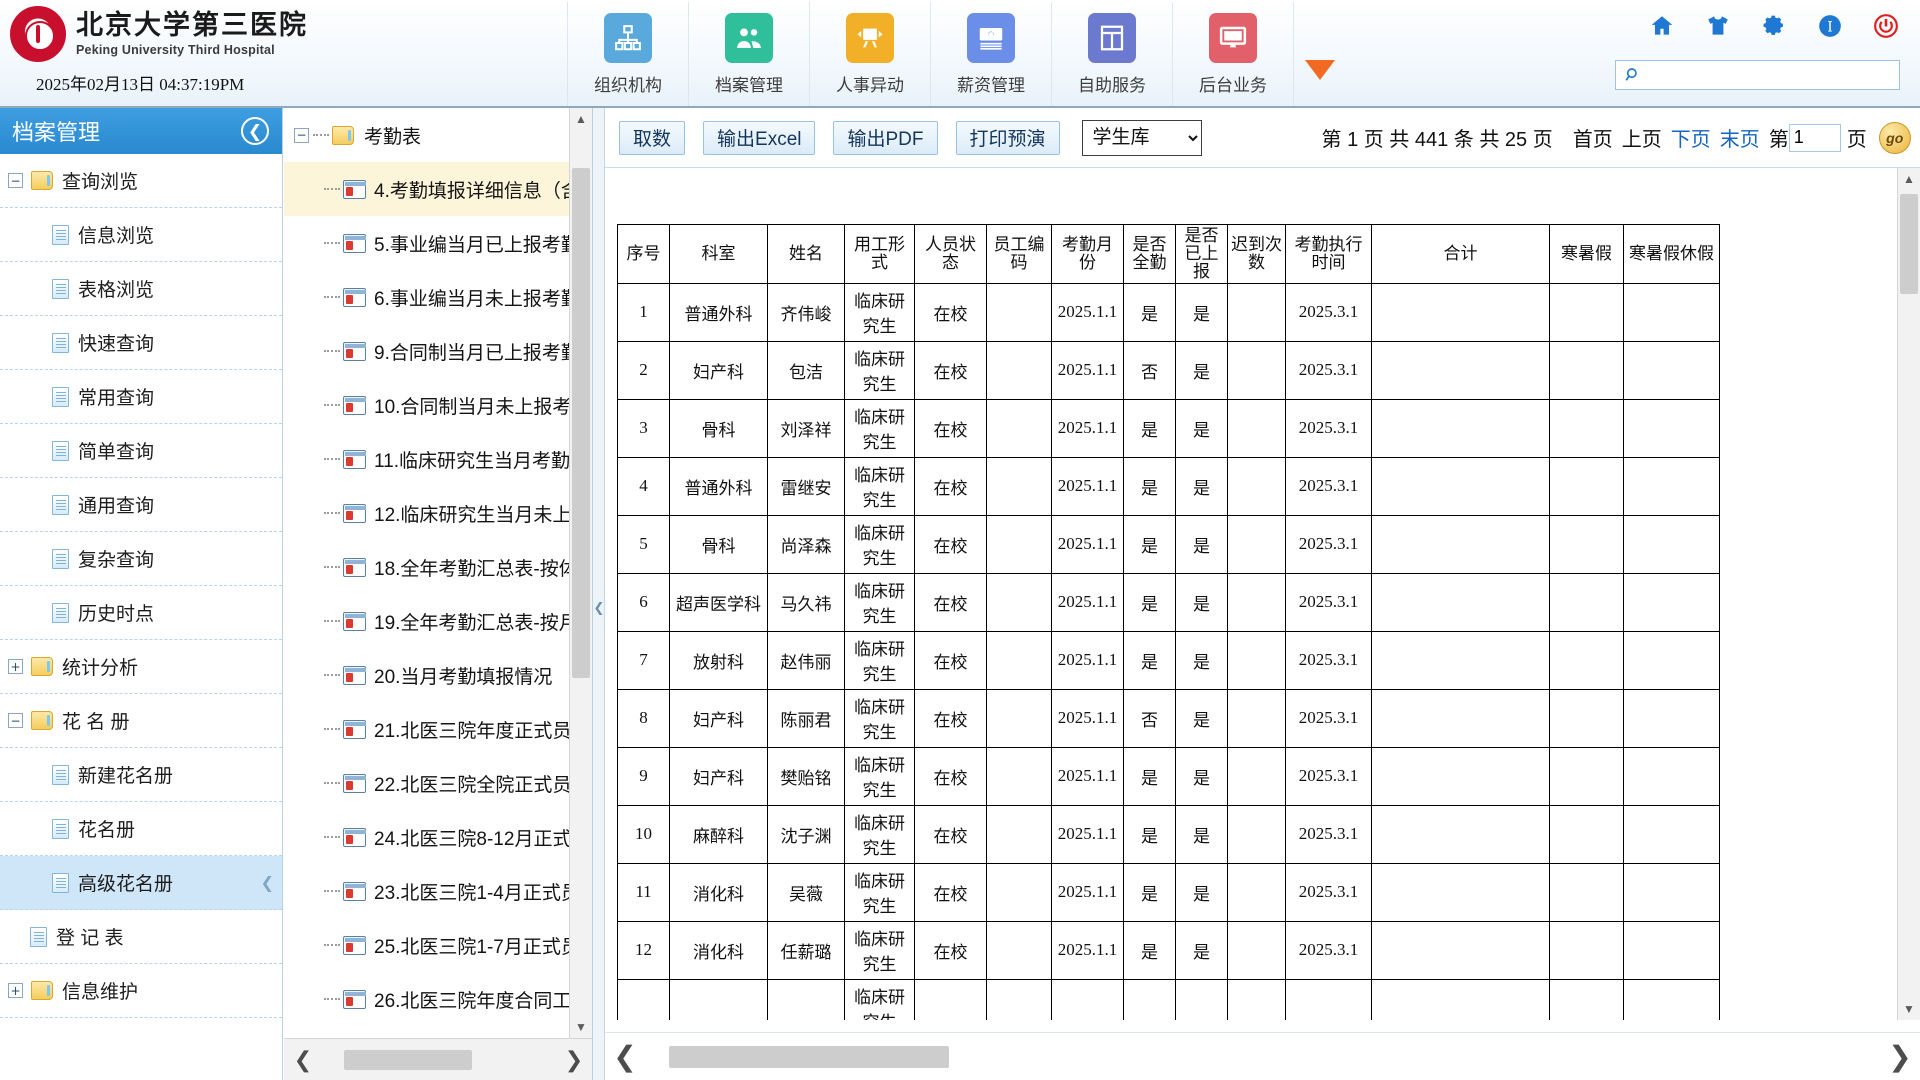 This screenshot has height=1080, width=1920. What do you see at coordinates (141, 559) in the screenshot?
I see `sidebar-item-7: 复杂查询` at bounding box center [141, 559].